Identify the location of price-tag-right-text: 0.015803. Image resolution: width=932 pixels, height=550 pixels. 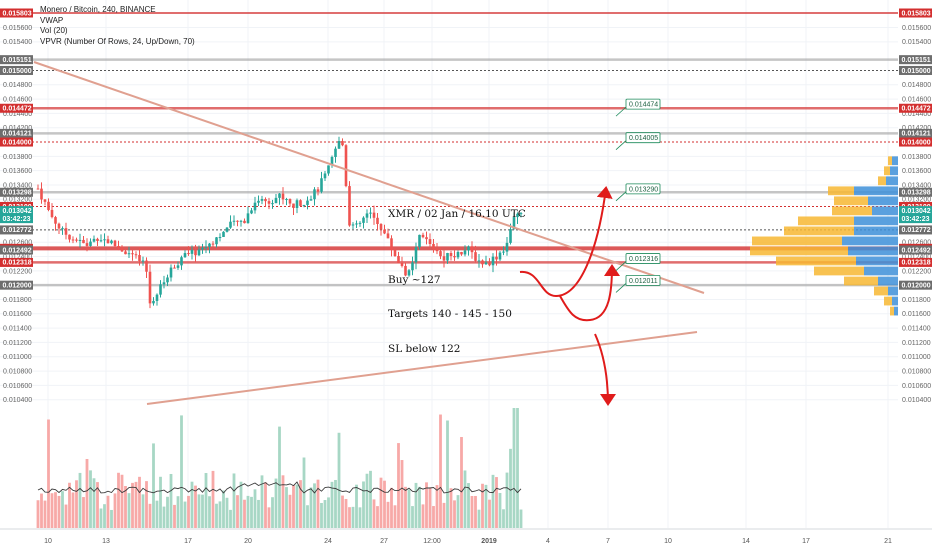
(916, 13).